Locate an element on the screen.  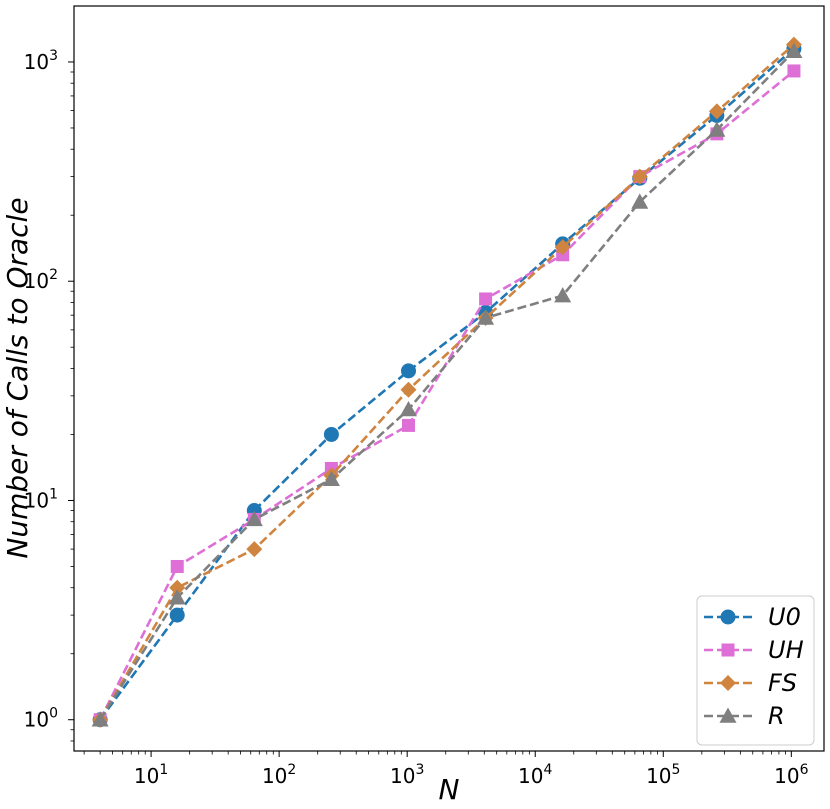
legend-item-fs: FS is located at coordinates (750, 683).